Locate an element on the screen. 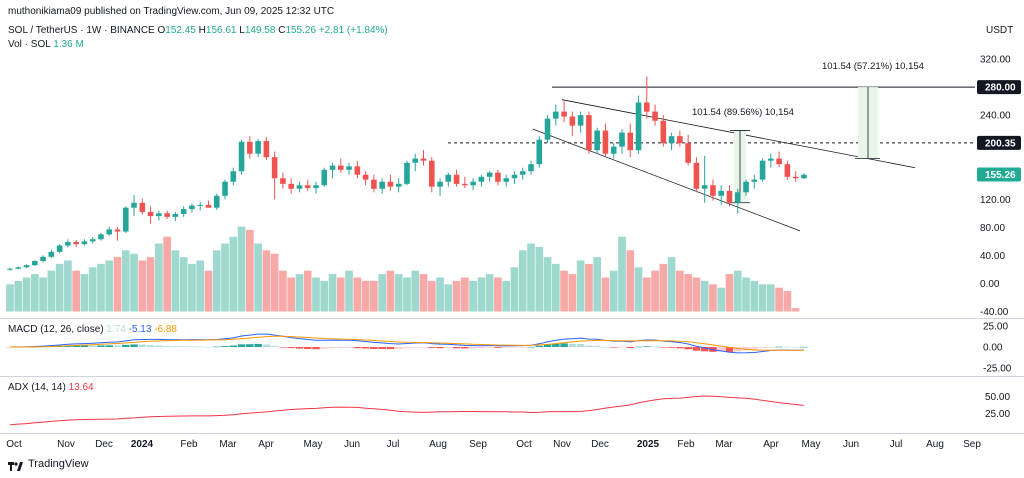 The width and height of the screenshot is (1024, 478). pane-separator-macd is located at coordinates (512, 318).